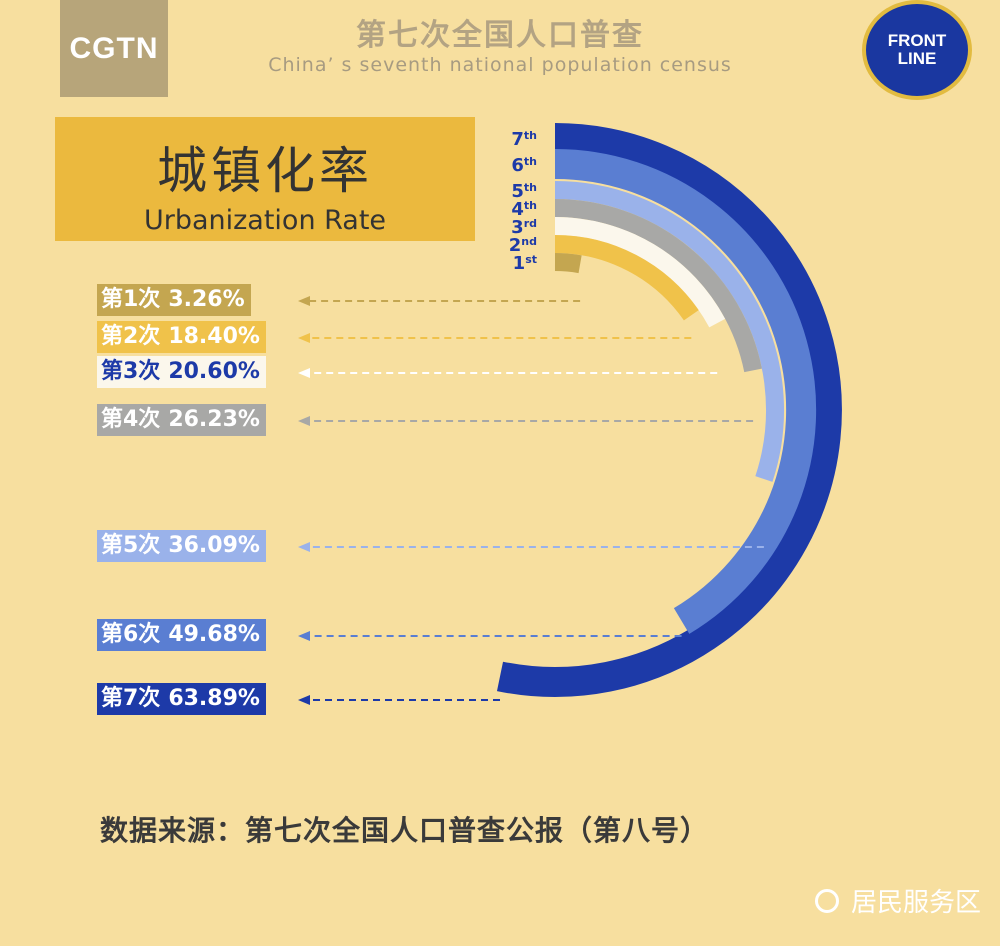 The height and width of the screenshot is (946, 1000). What do you see at coordinates (917, 58) in the screenshot?
I see `frontline-logo-line2: LINE` at bounding box center [917, 58].